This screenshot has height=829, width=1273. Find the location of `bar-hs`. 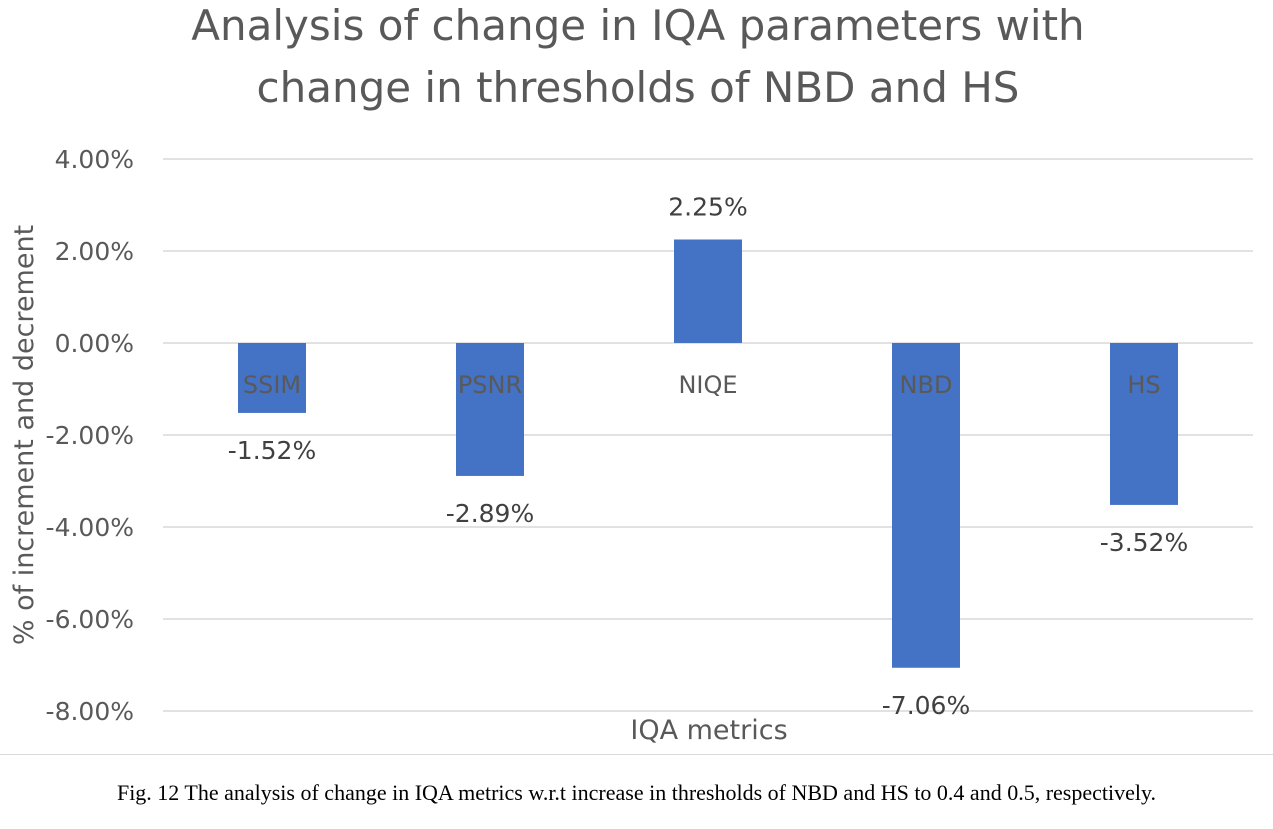

bar-hs is located at coordinates (1144, 424).